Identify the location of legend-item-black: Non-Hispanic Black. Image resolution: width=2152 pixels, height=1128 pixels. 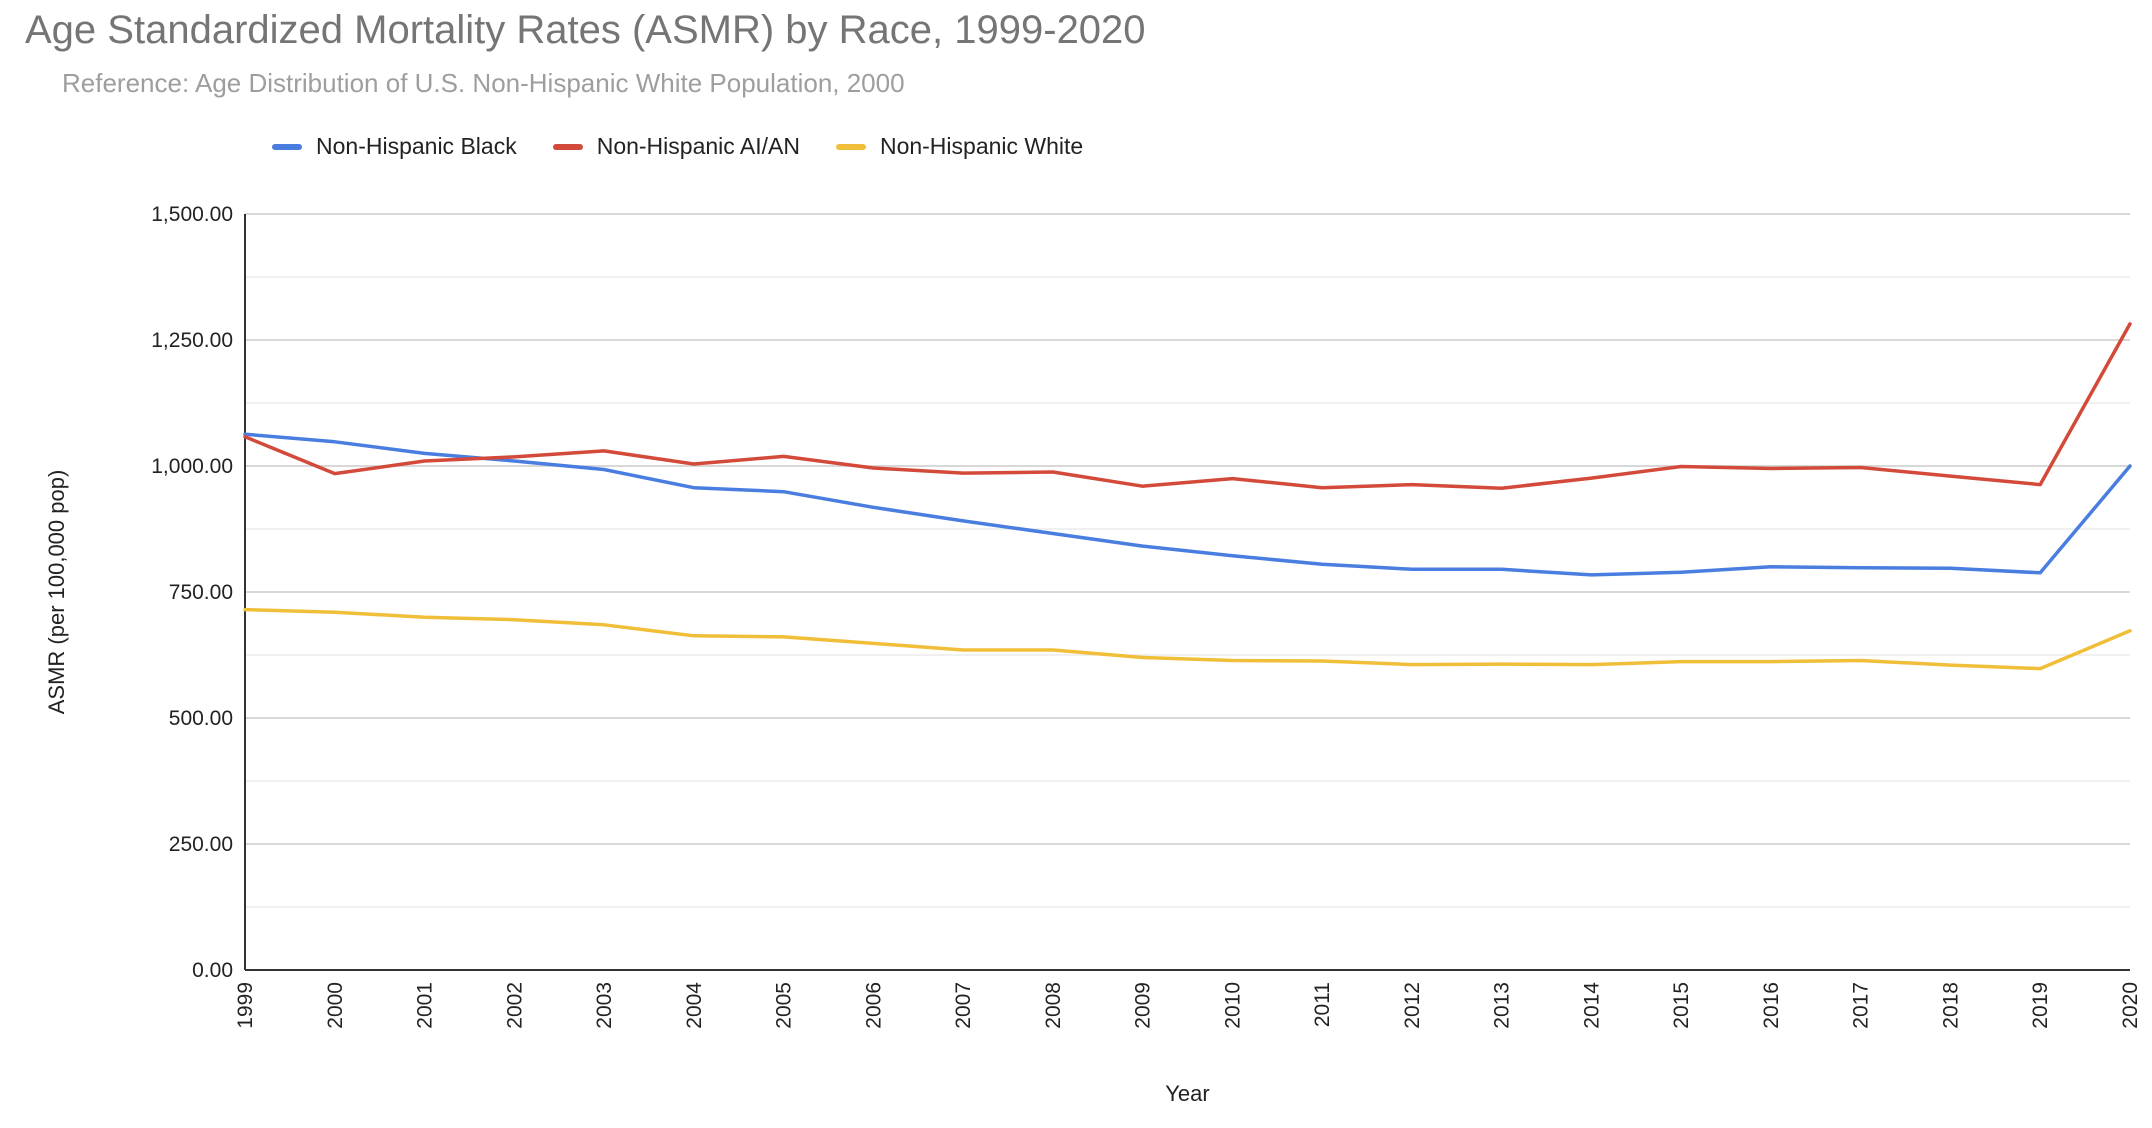
(394, 146).